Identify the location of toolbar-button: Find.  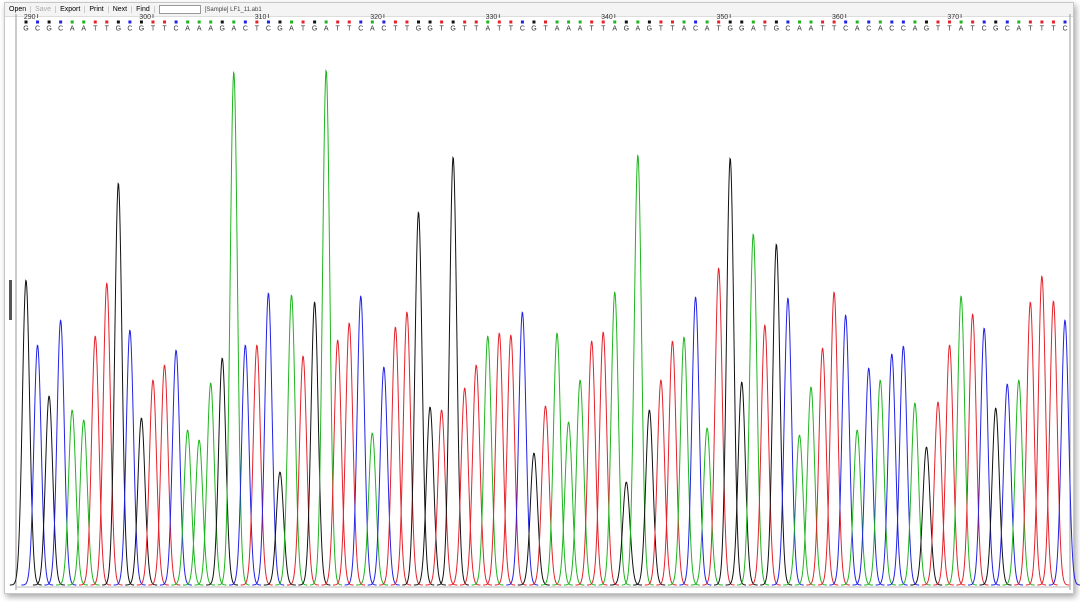
(143, 9).